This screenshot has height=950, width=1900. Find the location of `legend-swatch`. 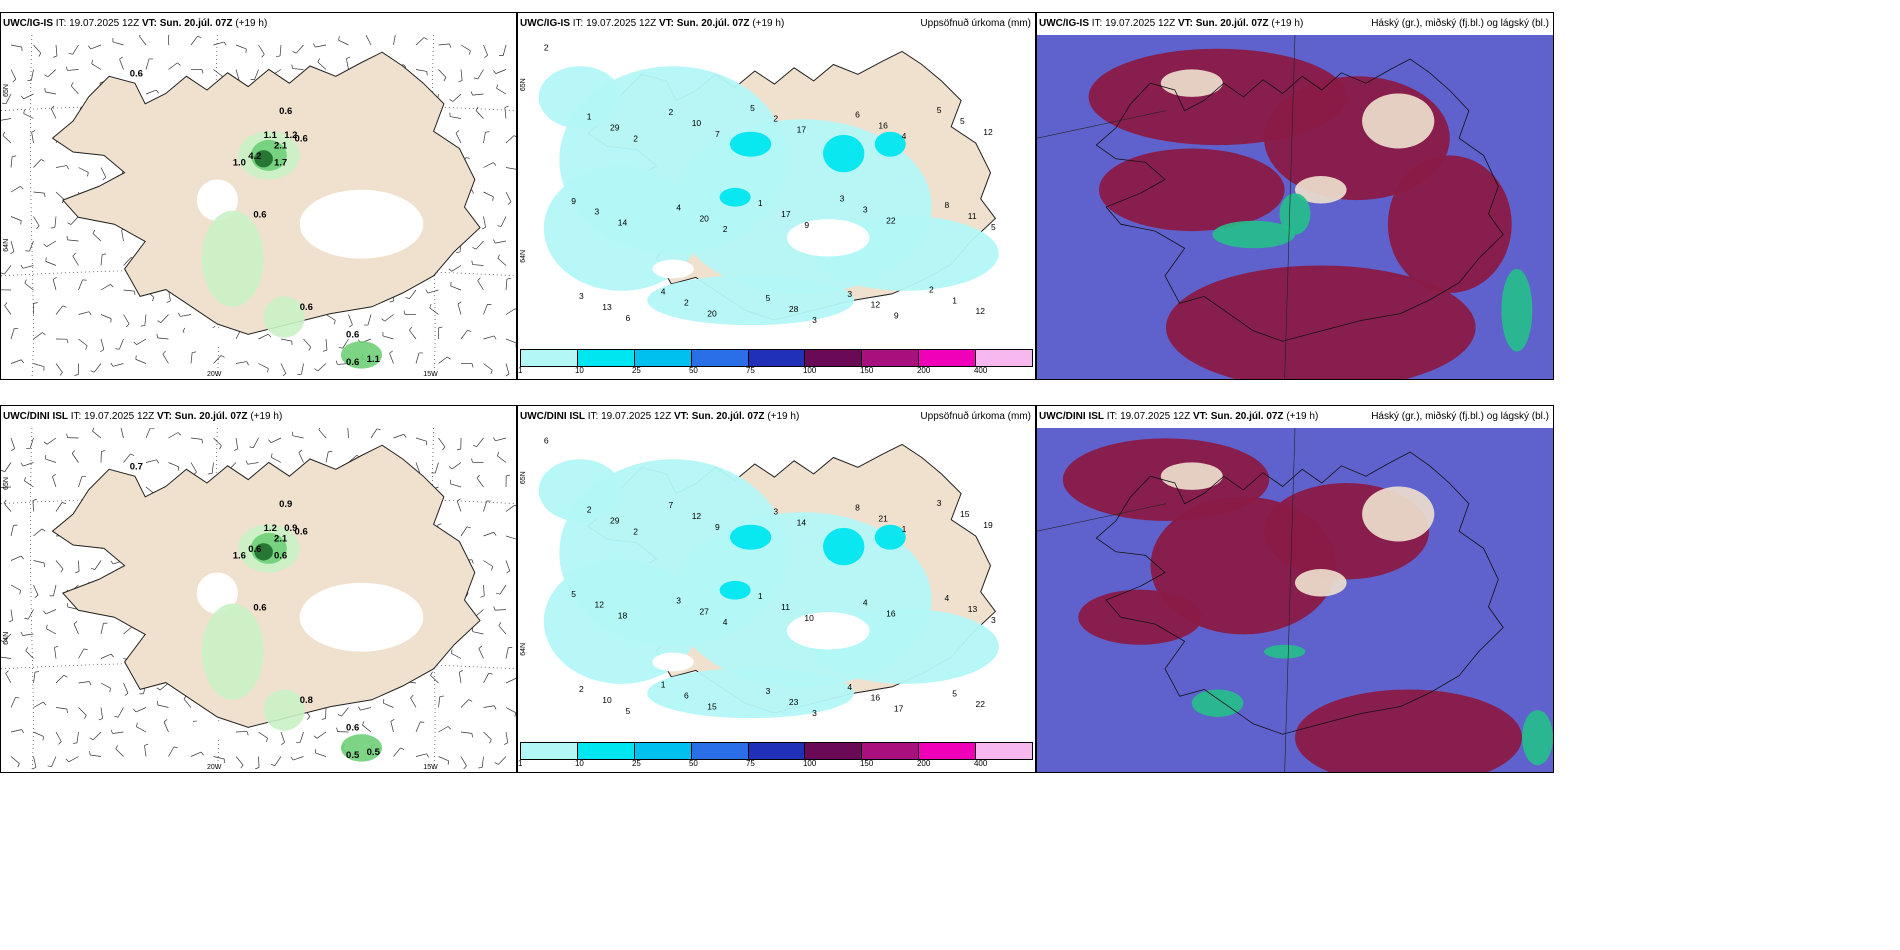

legend-swatch is located at coordinates (948, 358).